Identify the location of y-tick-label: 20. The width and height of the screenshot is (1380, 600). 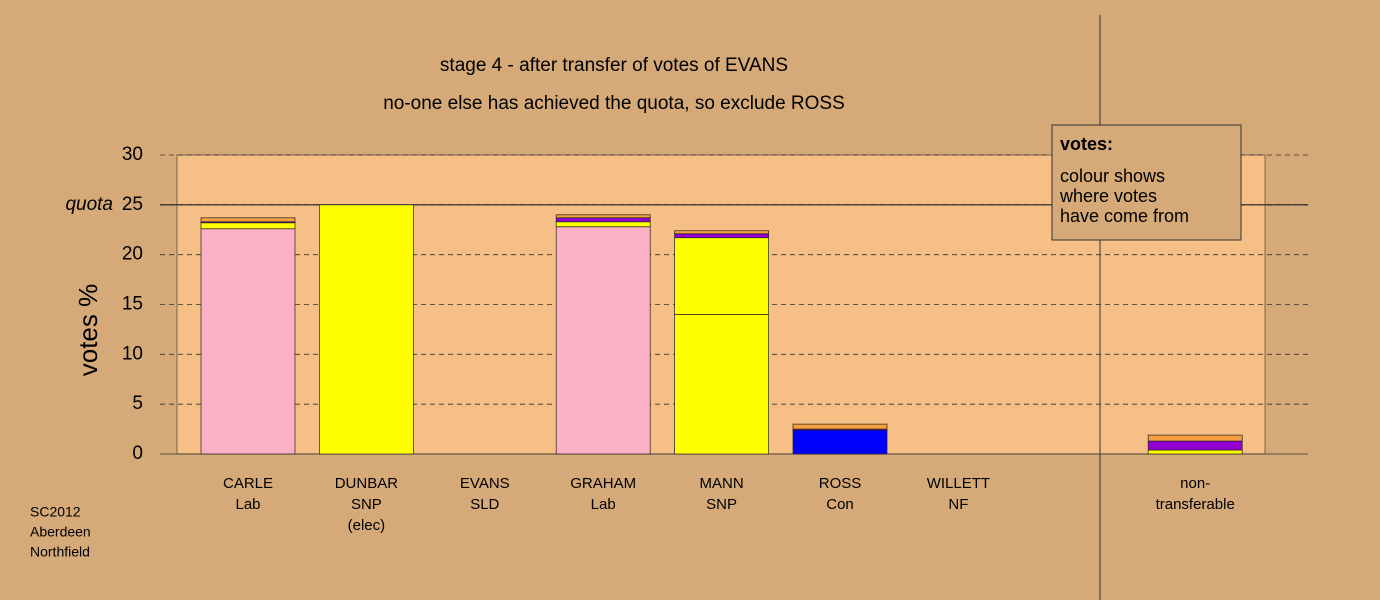
(132, 254).